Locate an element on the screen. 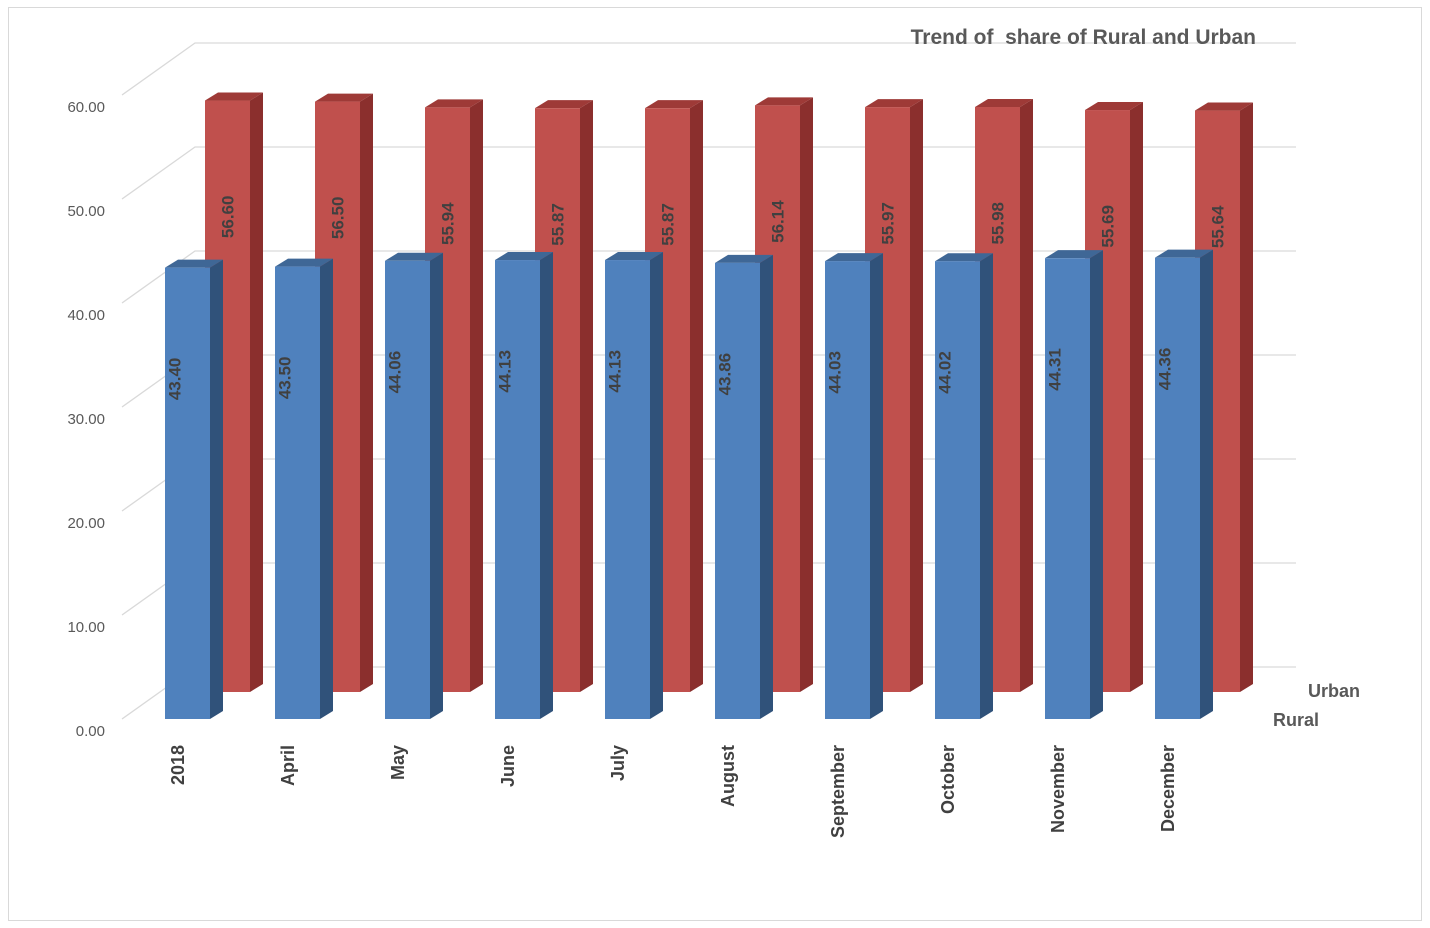 This screenshot has width=1430, height=928. bar-rural: 43.40 is located at coordinates (194, 489).